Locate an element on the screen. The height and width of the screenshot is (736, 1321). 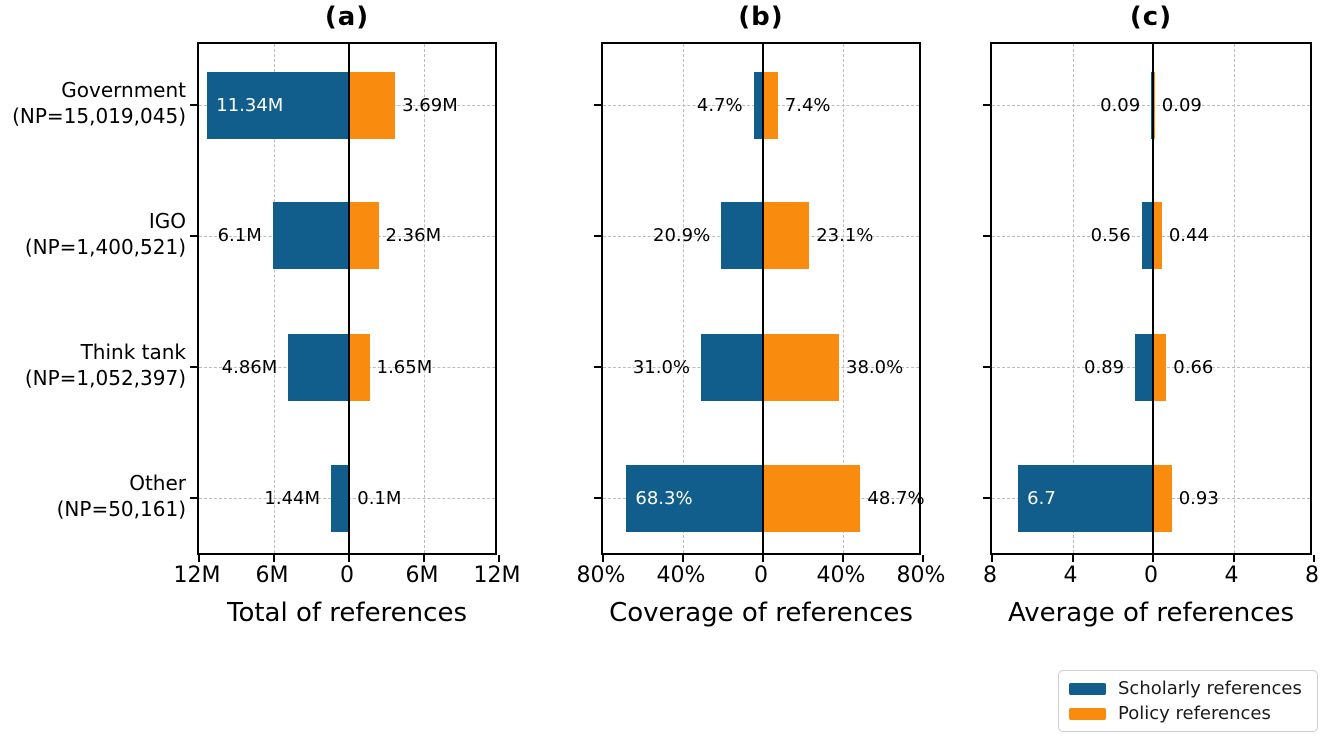
bar-value-label: 2.36M is located at coordinates (413, 236).